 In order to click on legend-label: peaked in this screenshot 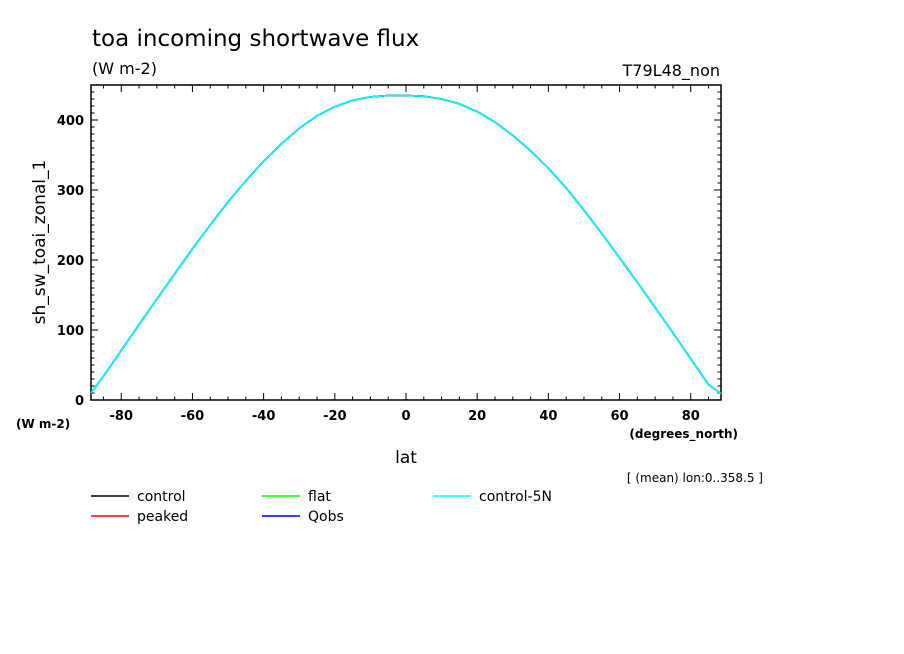, I will do `click(162, 517)`.